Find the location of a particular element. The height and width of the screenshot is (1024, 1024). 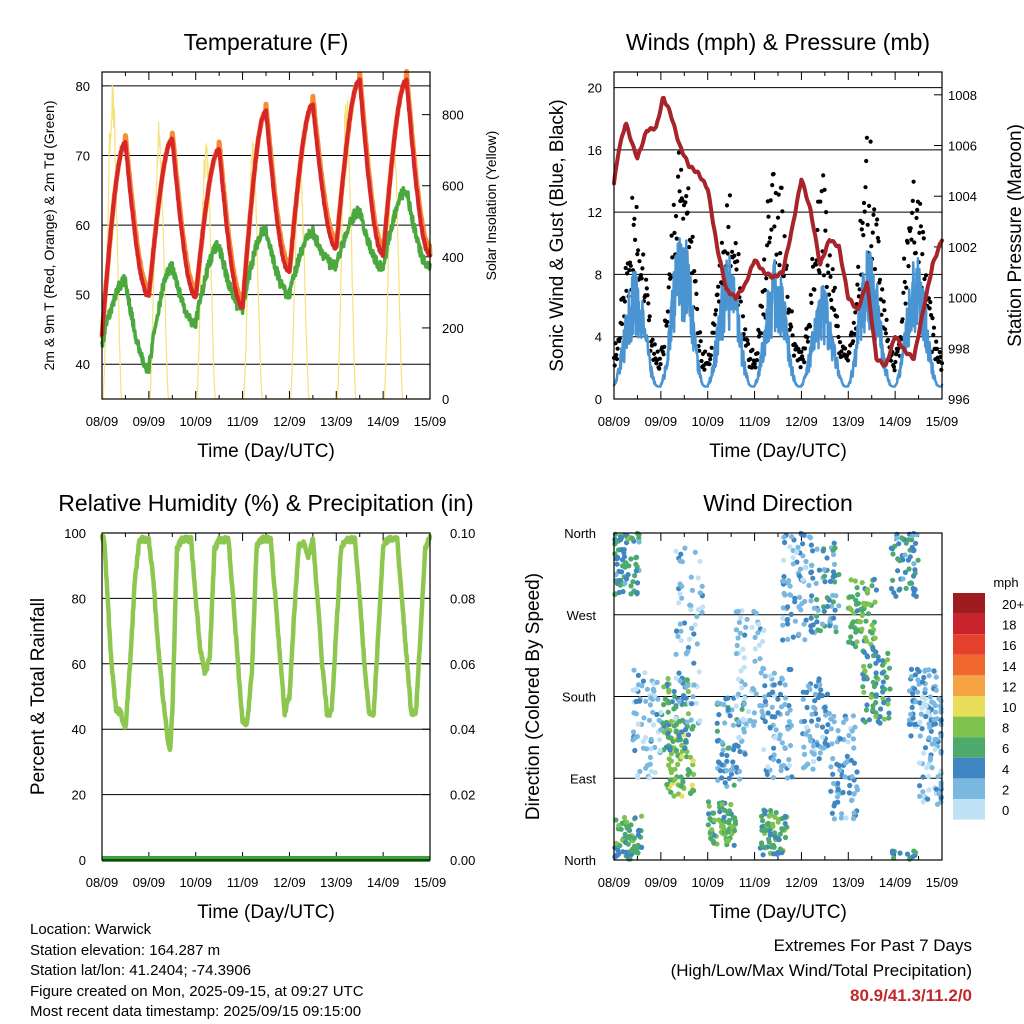

solar-insolation-line is located at coordinates (266, 242).